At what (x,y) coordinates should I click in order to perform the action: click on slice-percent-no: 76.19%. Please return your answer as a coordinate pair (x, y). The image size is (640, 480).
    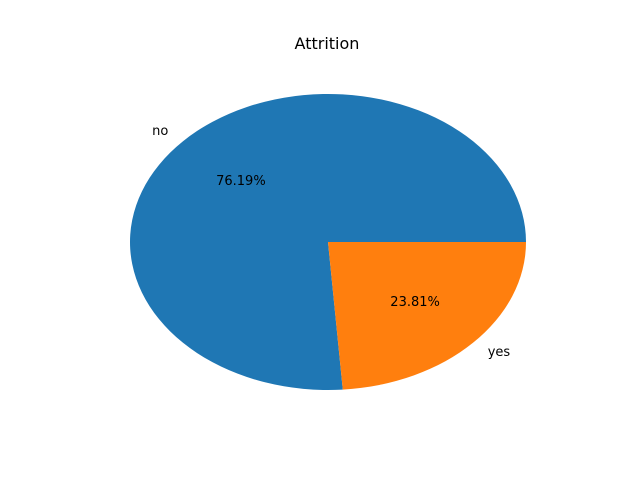
    Looking at the image, I should click on (241, 181).